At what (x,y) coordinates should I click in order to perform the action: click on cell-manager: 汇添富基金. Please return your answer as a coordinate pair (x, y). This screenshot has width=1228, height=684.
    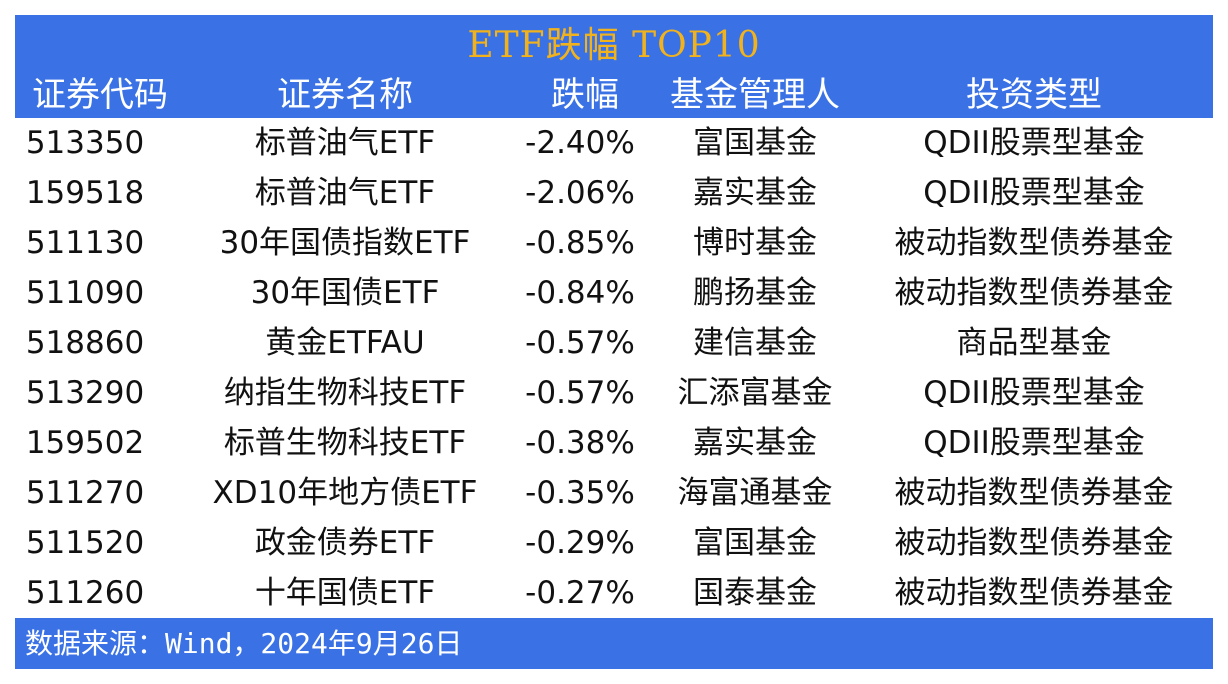
    Looking at the image, I should click on (755, 393).